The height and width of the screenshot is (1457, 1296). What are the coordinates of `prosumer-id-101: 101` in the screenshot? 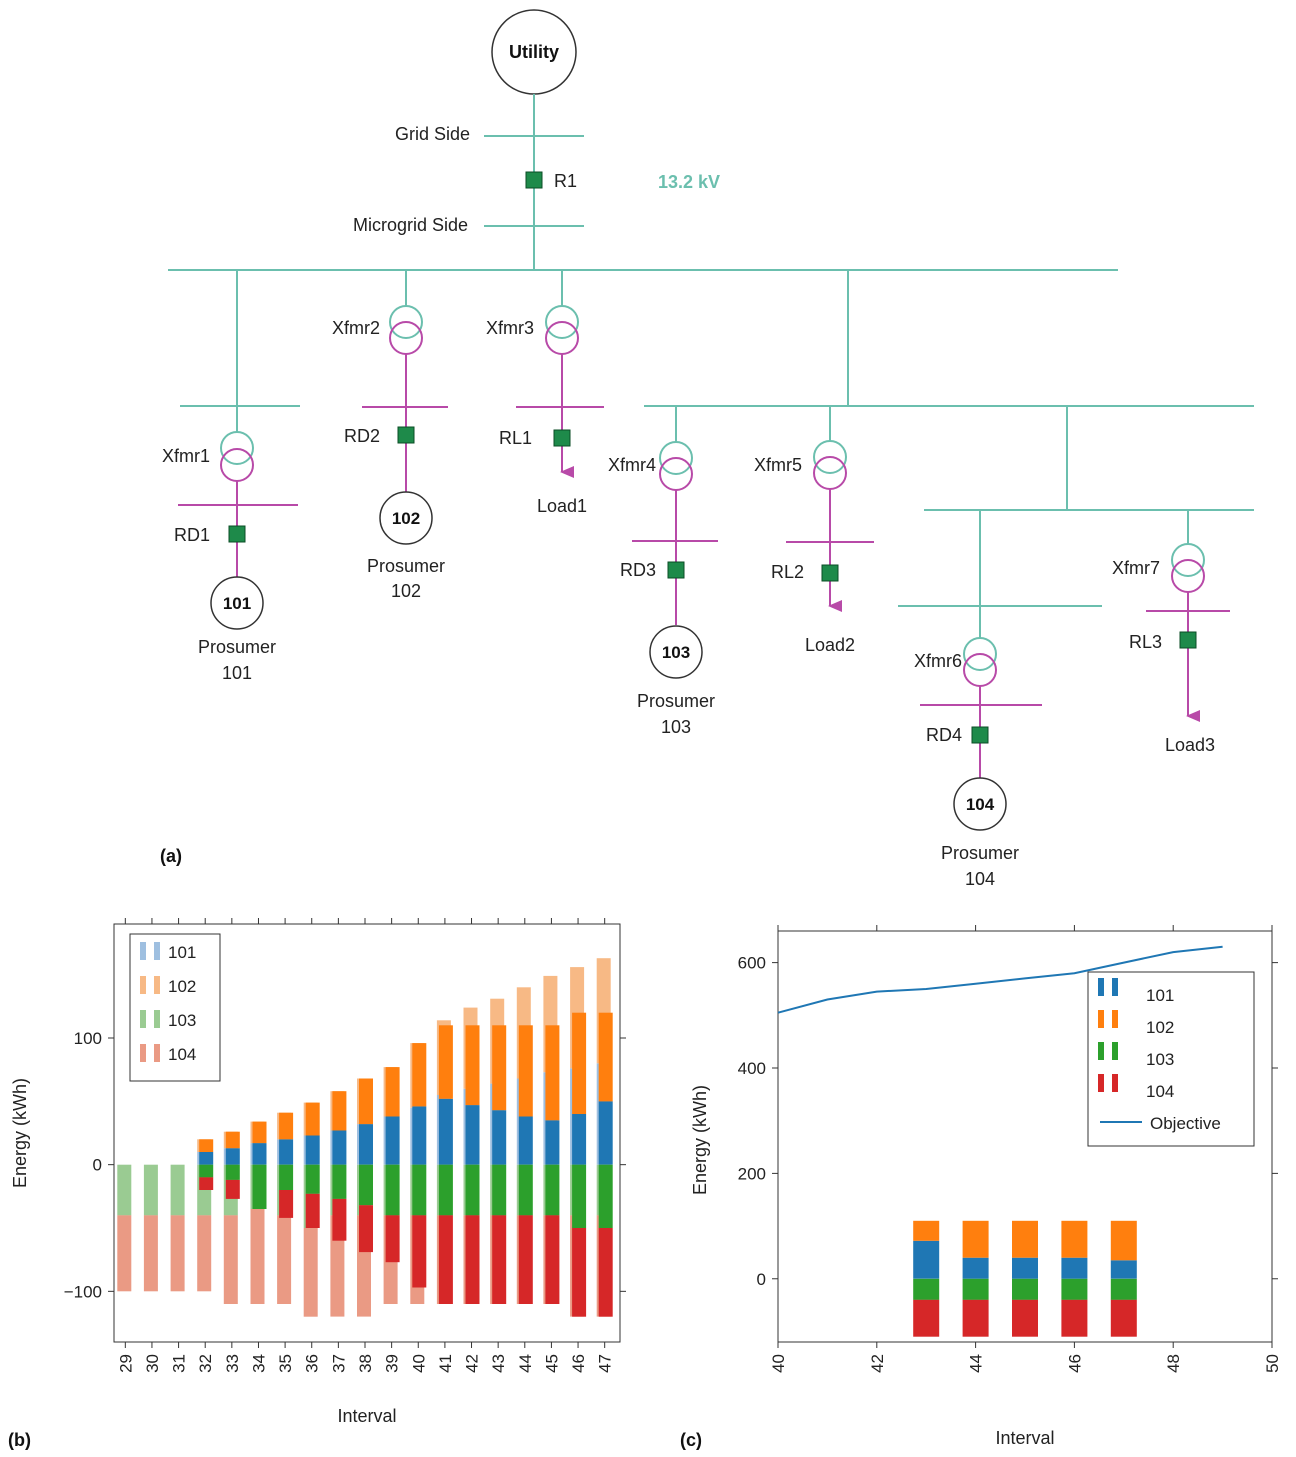 It's located at (237, 603).